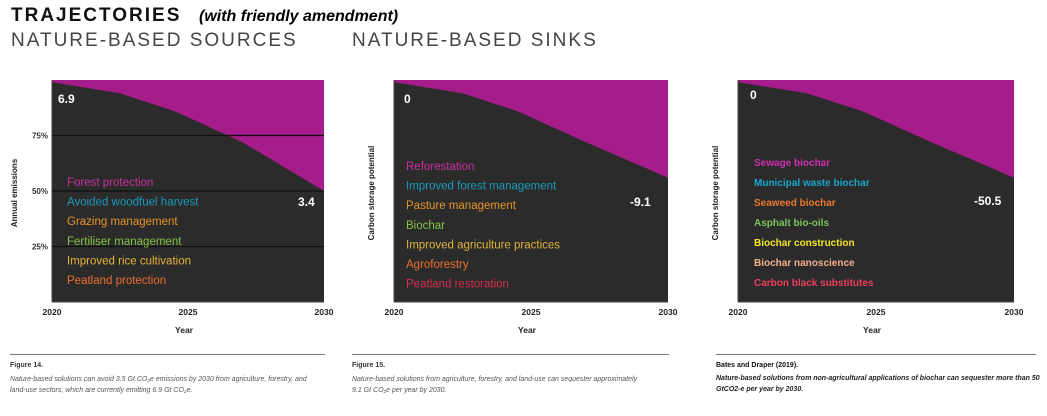 This screenshot has height=416, width=1047. Describe the element at coordinates (757, 365) in the screenshot. I see `source-caption-title: Bates and Draper (2019).` at that location.